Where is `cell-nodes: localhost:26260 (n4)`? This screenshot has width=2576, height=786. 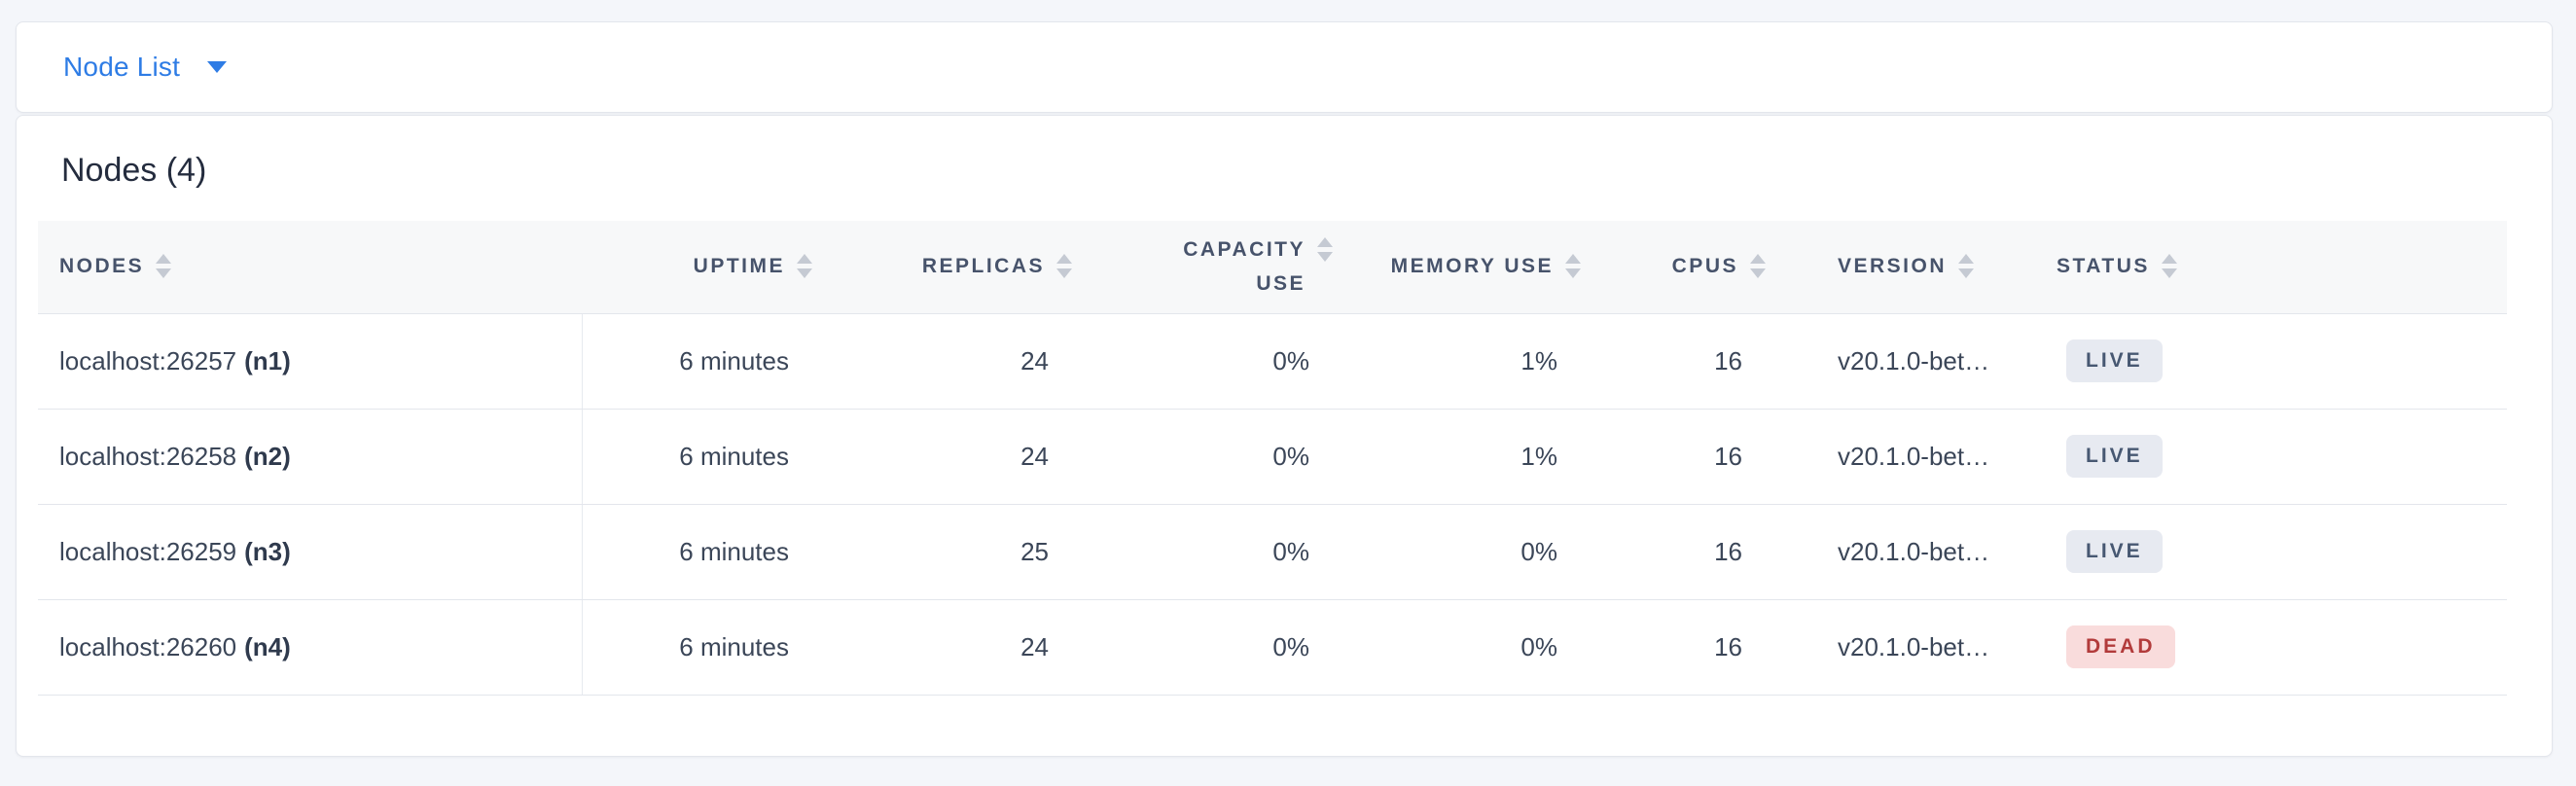
cell-nodes: localhost:26260 (n4) is located at coordinates (310, 647).